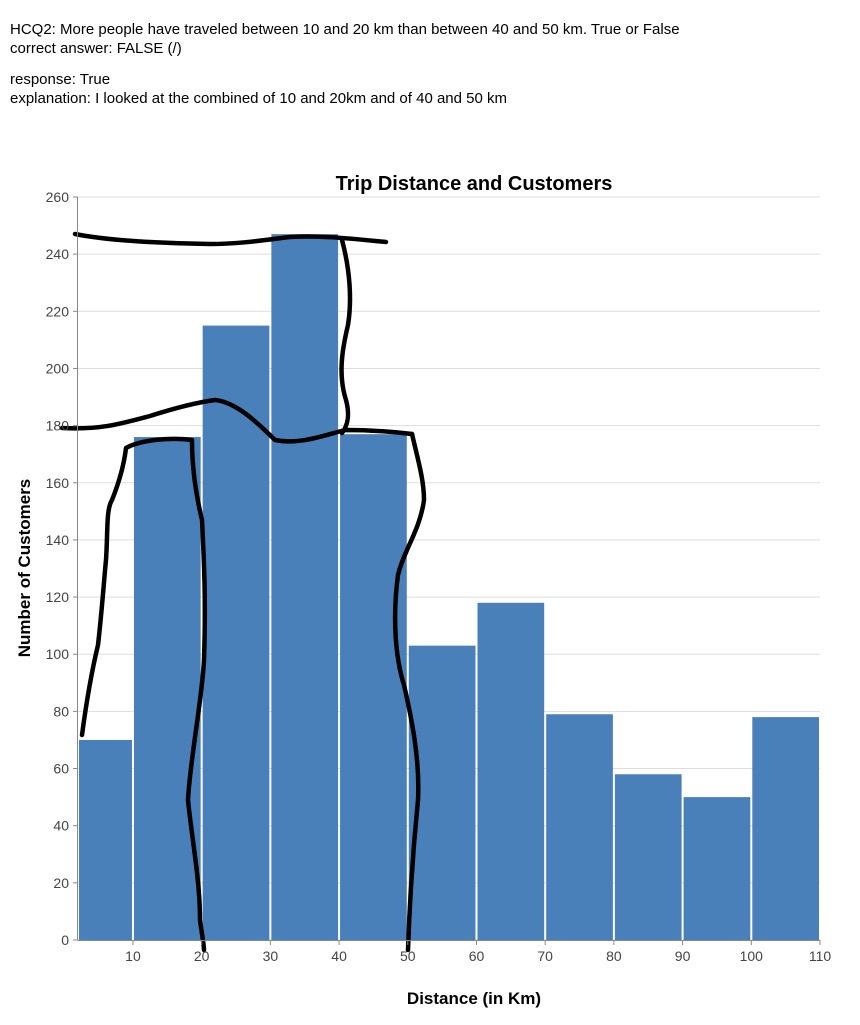 Image resolution: width=860 pixels, height=1025 pixels. What do you see at coordinates (58, 368) in the screenshot?
I see `y-tick-label: 200` at bounding box center [58, 368].